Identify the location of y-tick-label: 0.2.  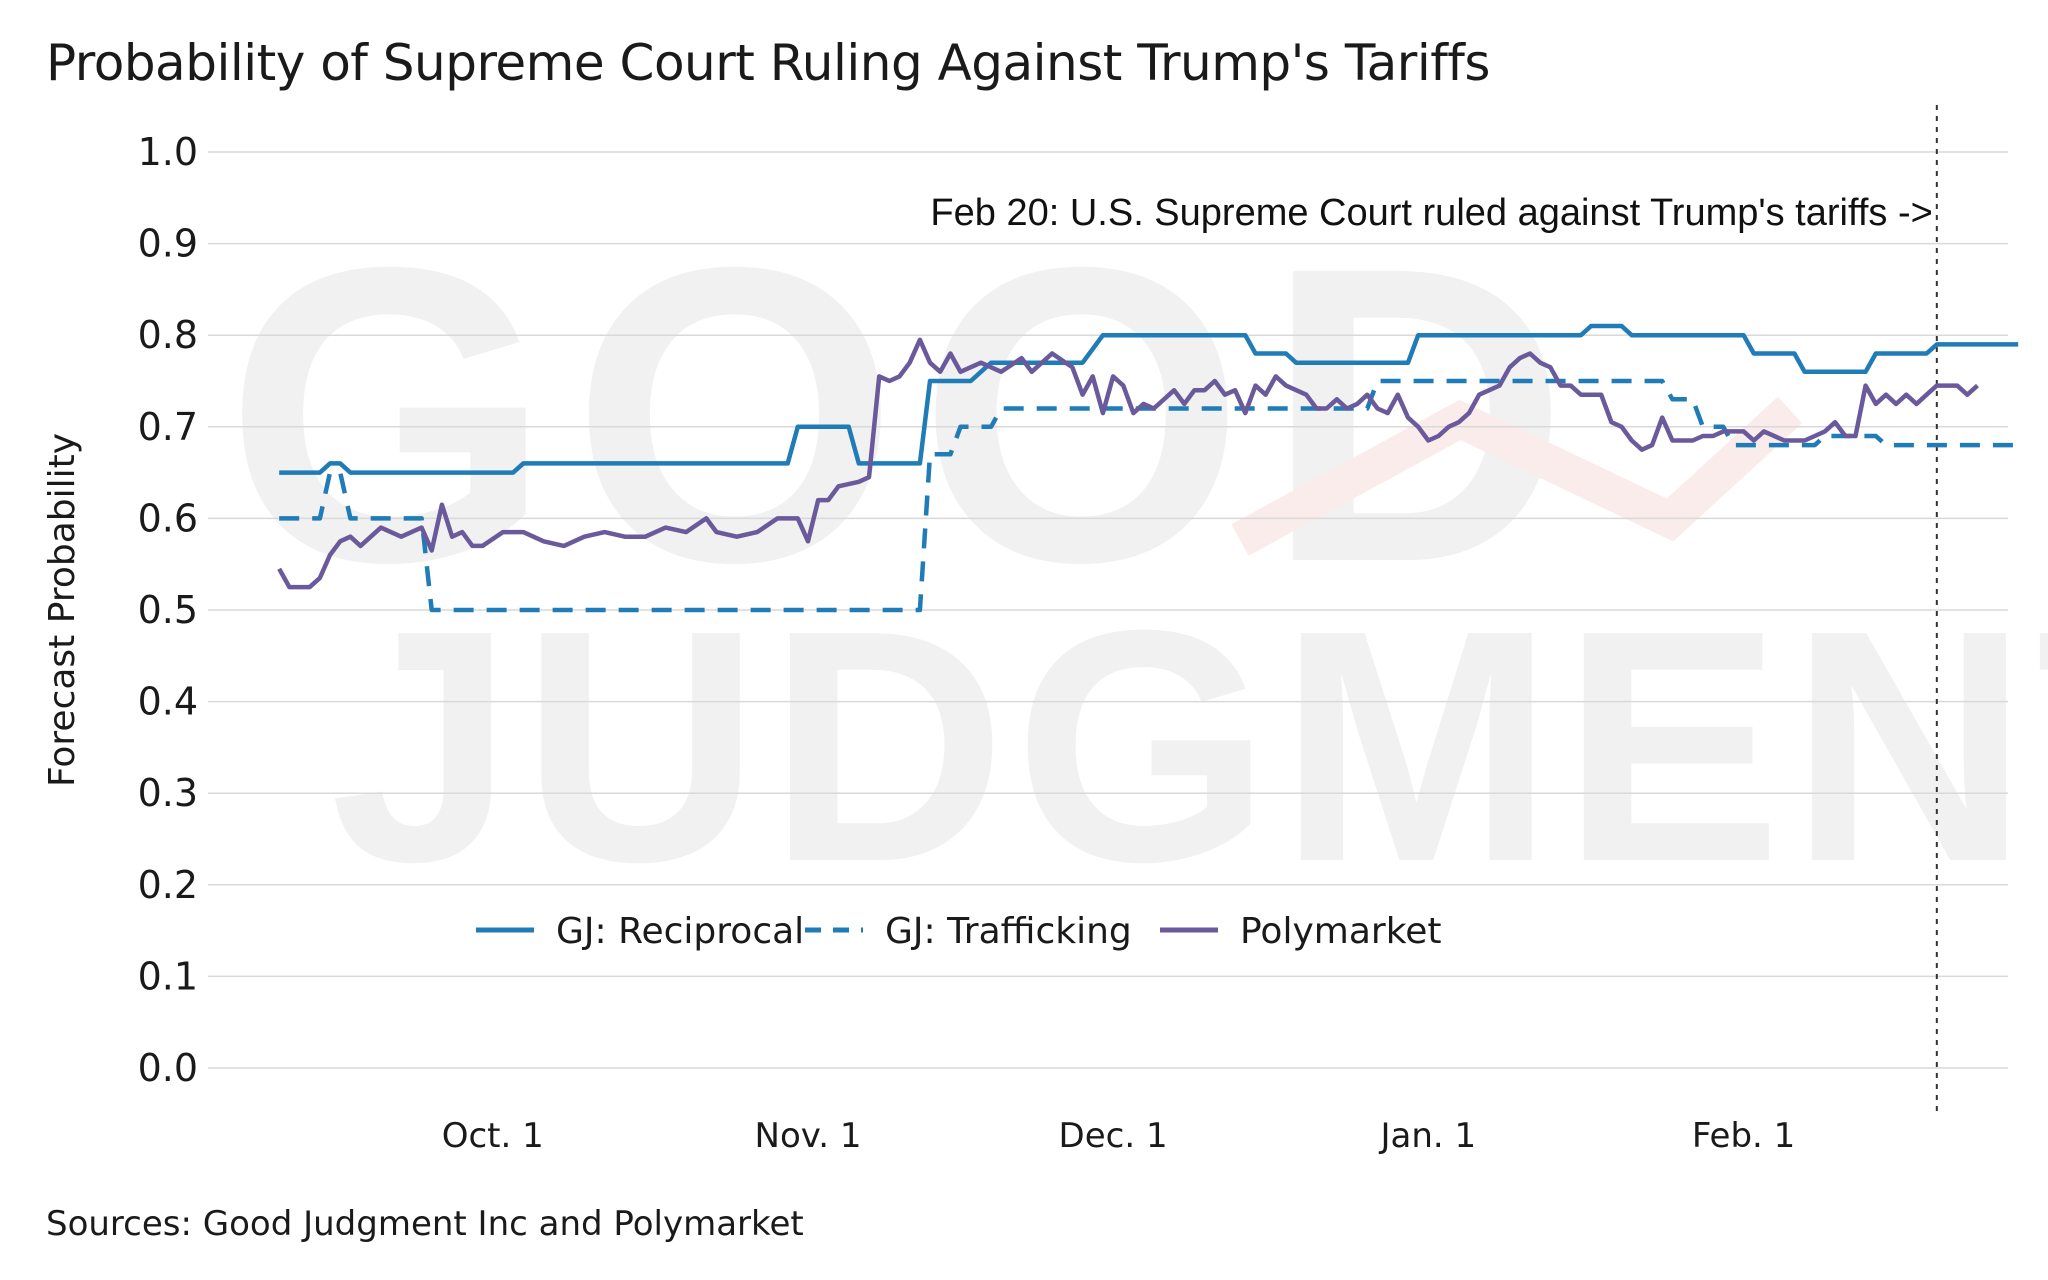
(168, 885).